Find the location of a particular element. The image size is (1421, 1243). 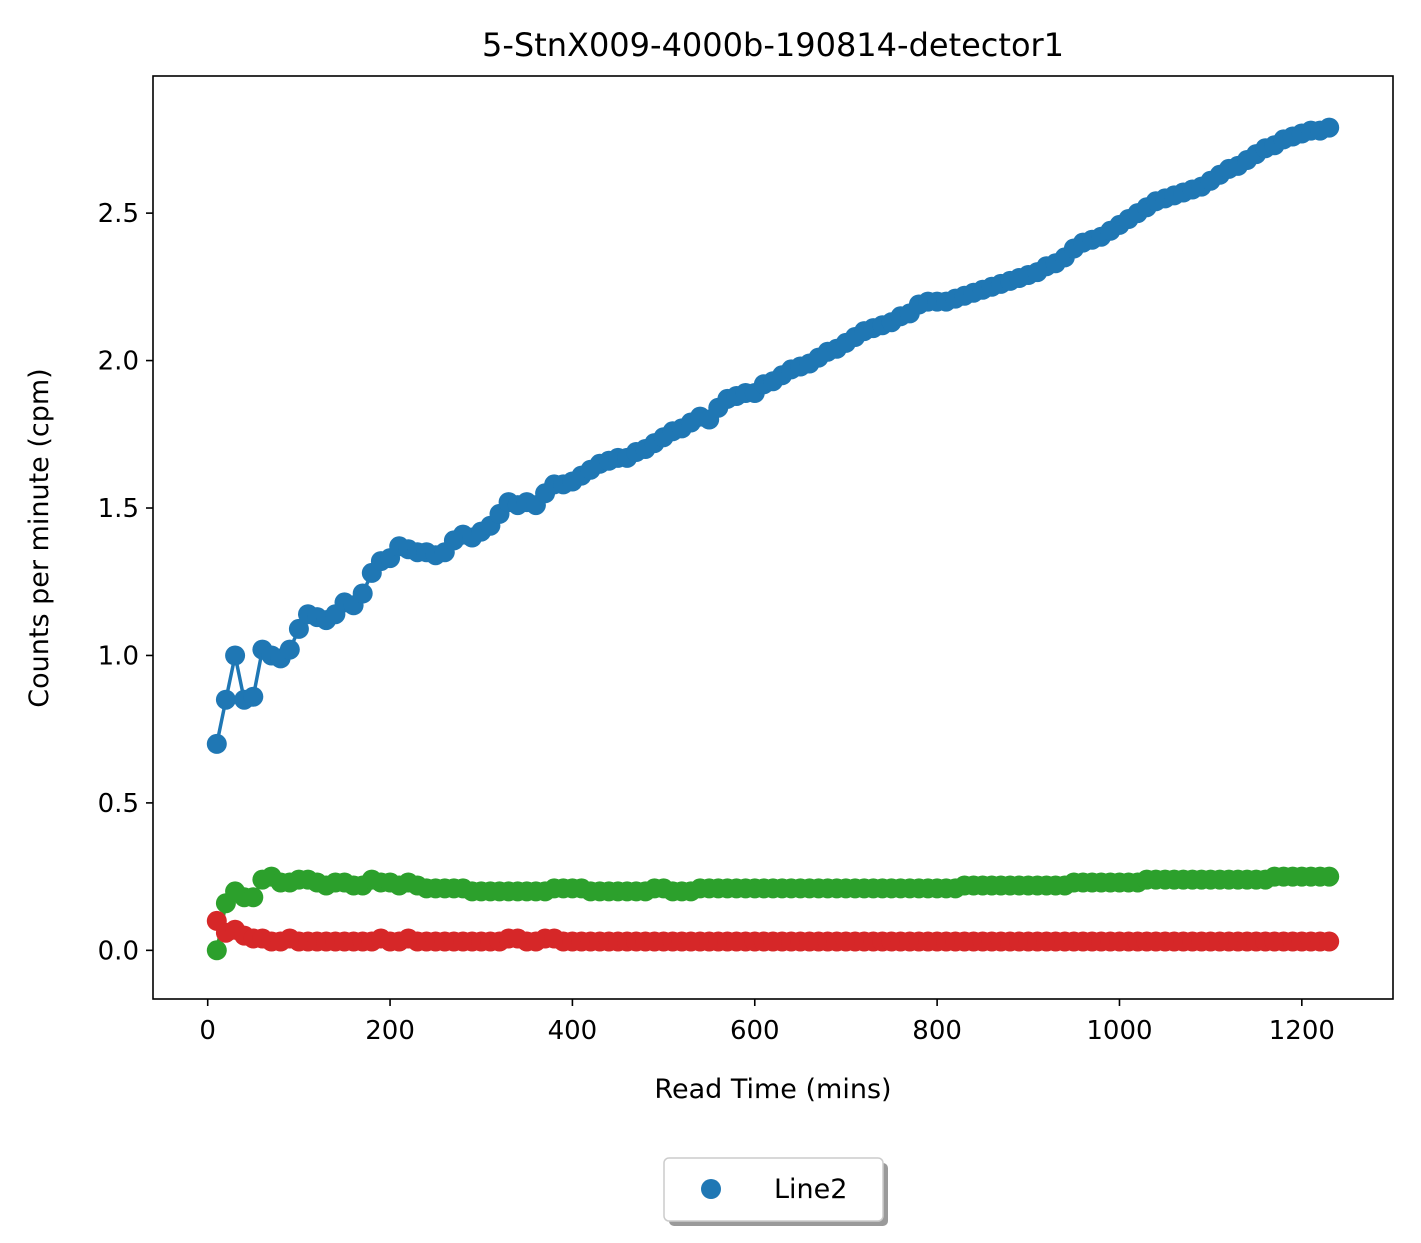

y-axis-label: Counts per minute (cpm) is located at coordinates (39, 537).